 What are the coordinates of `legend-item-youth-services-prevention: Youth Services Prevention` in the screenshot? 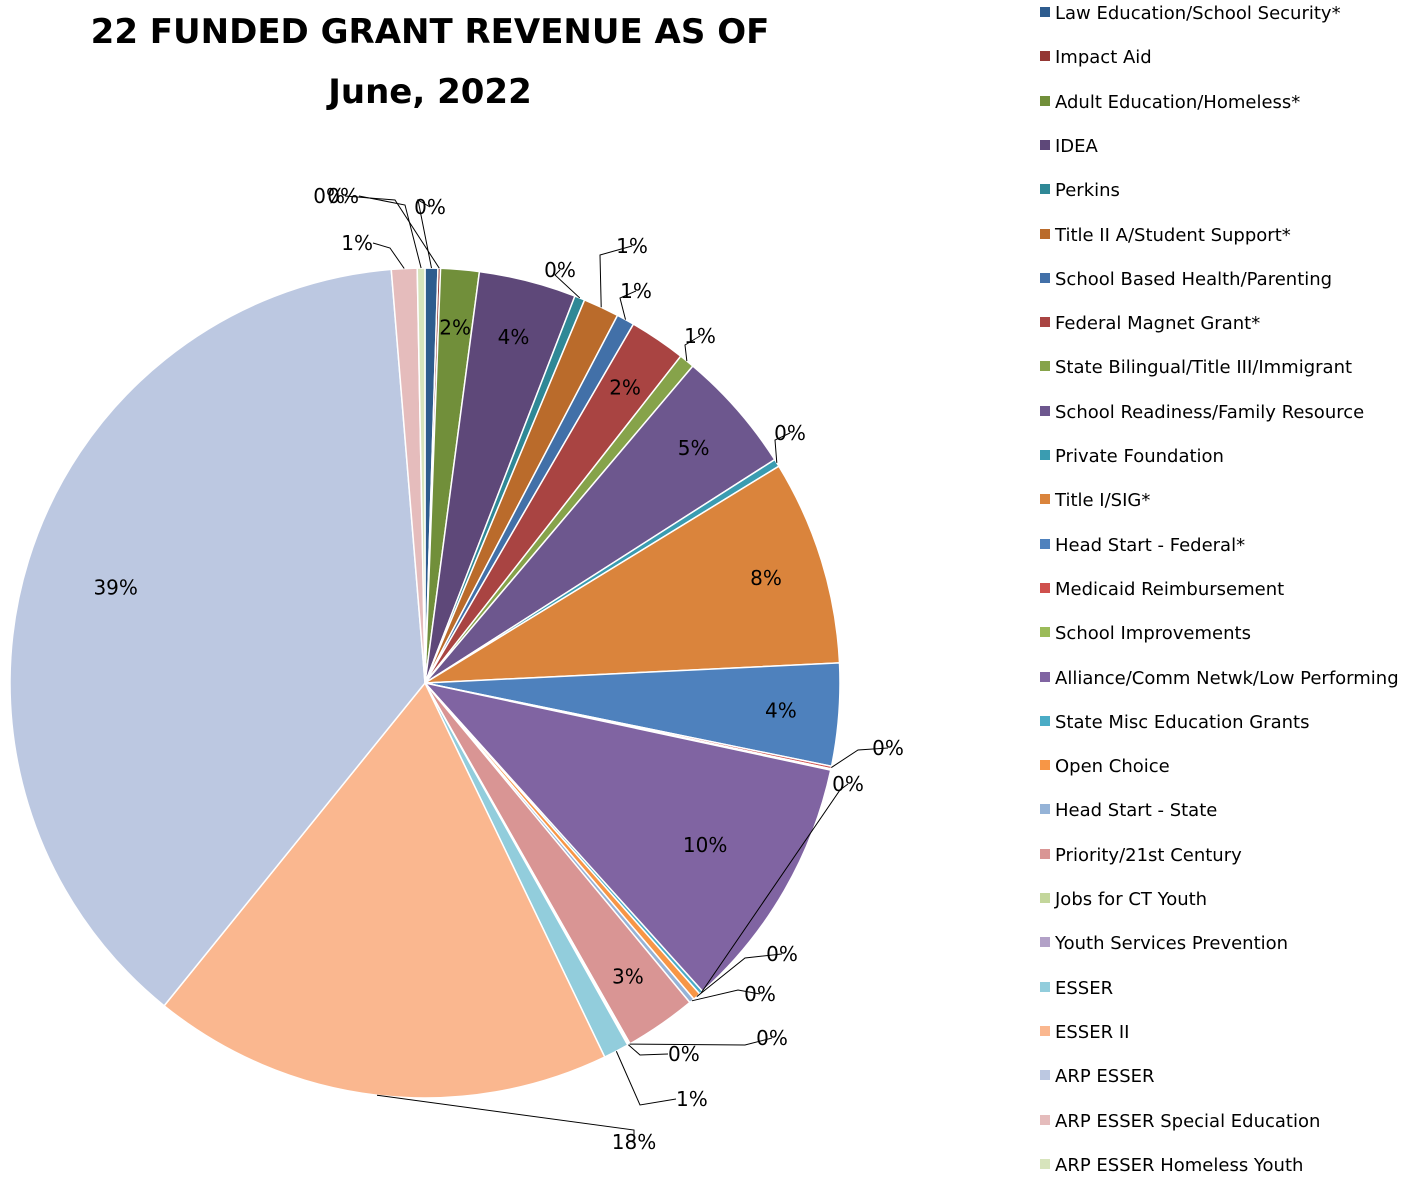 It's located at (1164, 944).